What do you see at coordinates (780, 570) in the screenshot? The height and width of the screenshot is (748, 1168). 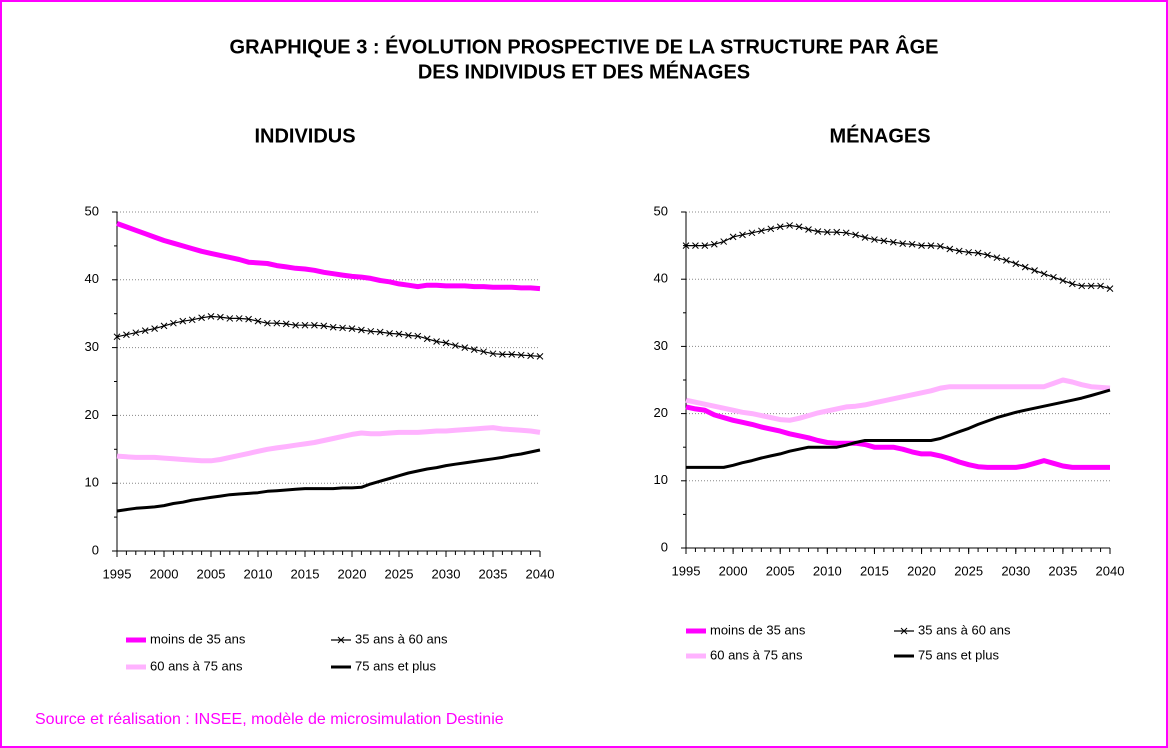 I see `x-tick-label: 2005` at bounding box center [780, 570].